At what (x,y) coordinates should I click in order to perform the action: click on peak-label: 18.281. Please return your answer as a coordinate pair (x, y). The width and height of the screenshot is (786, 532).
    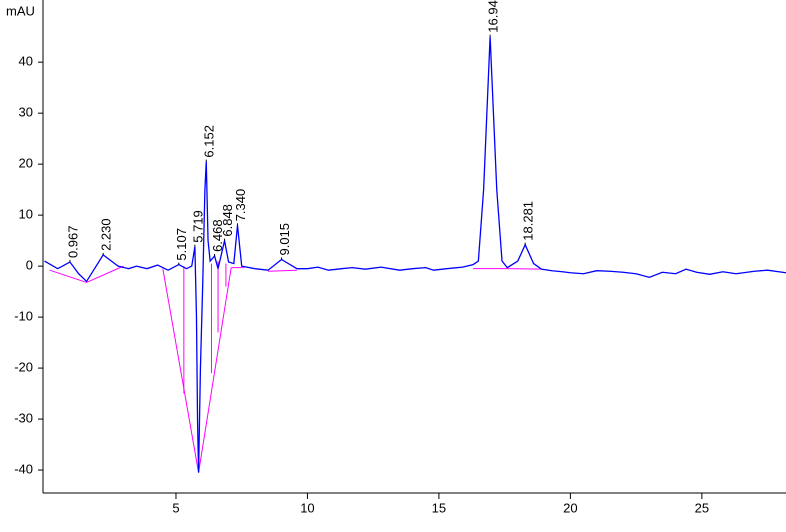
    Looking at the image, I should click on (528, 221).